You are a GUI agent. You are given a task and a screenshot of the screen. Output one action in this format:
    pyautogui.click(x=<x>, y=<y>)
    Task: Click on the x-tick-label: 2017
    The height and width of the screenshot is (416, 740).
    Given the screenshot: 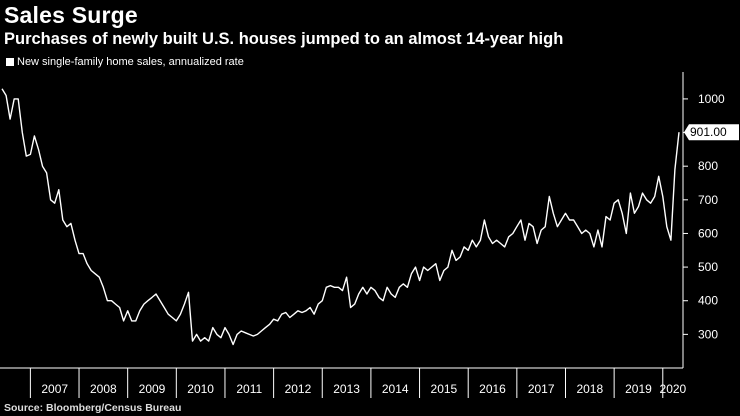 What is the action you would take?
    pyautogui.click(x=541, y=389)
    